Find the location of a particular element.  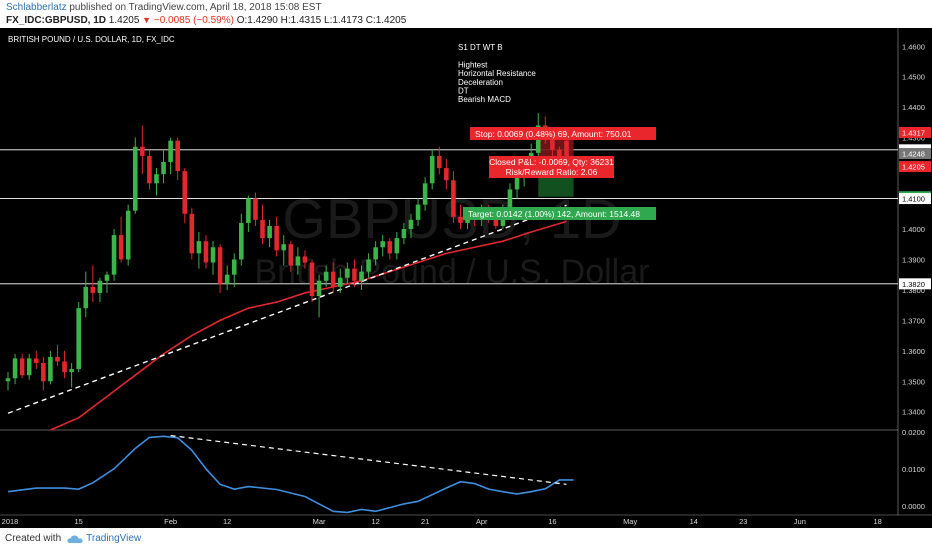

time-tick-13: 18 is located at coordinates (877, 521).